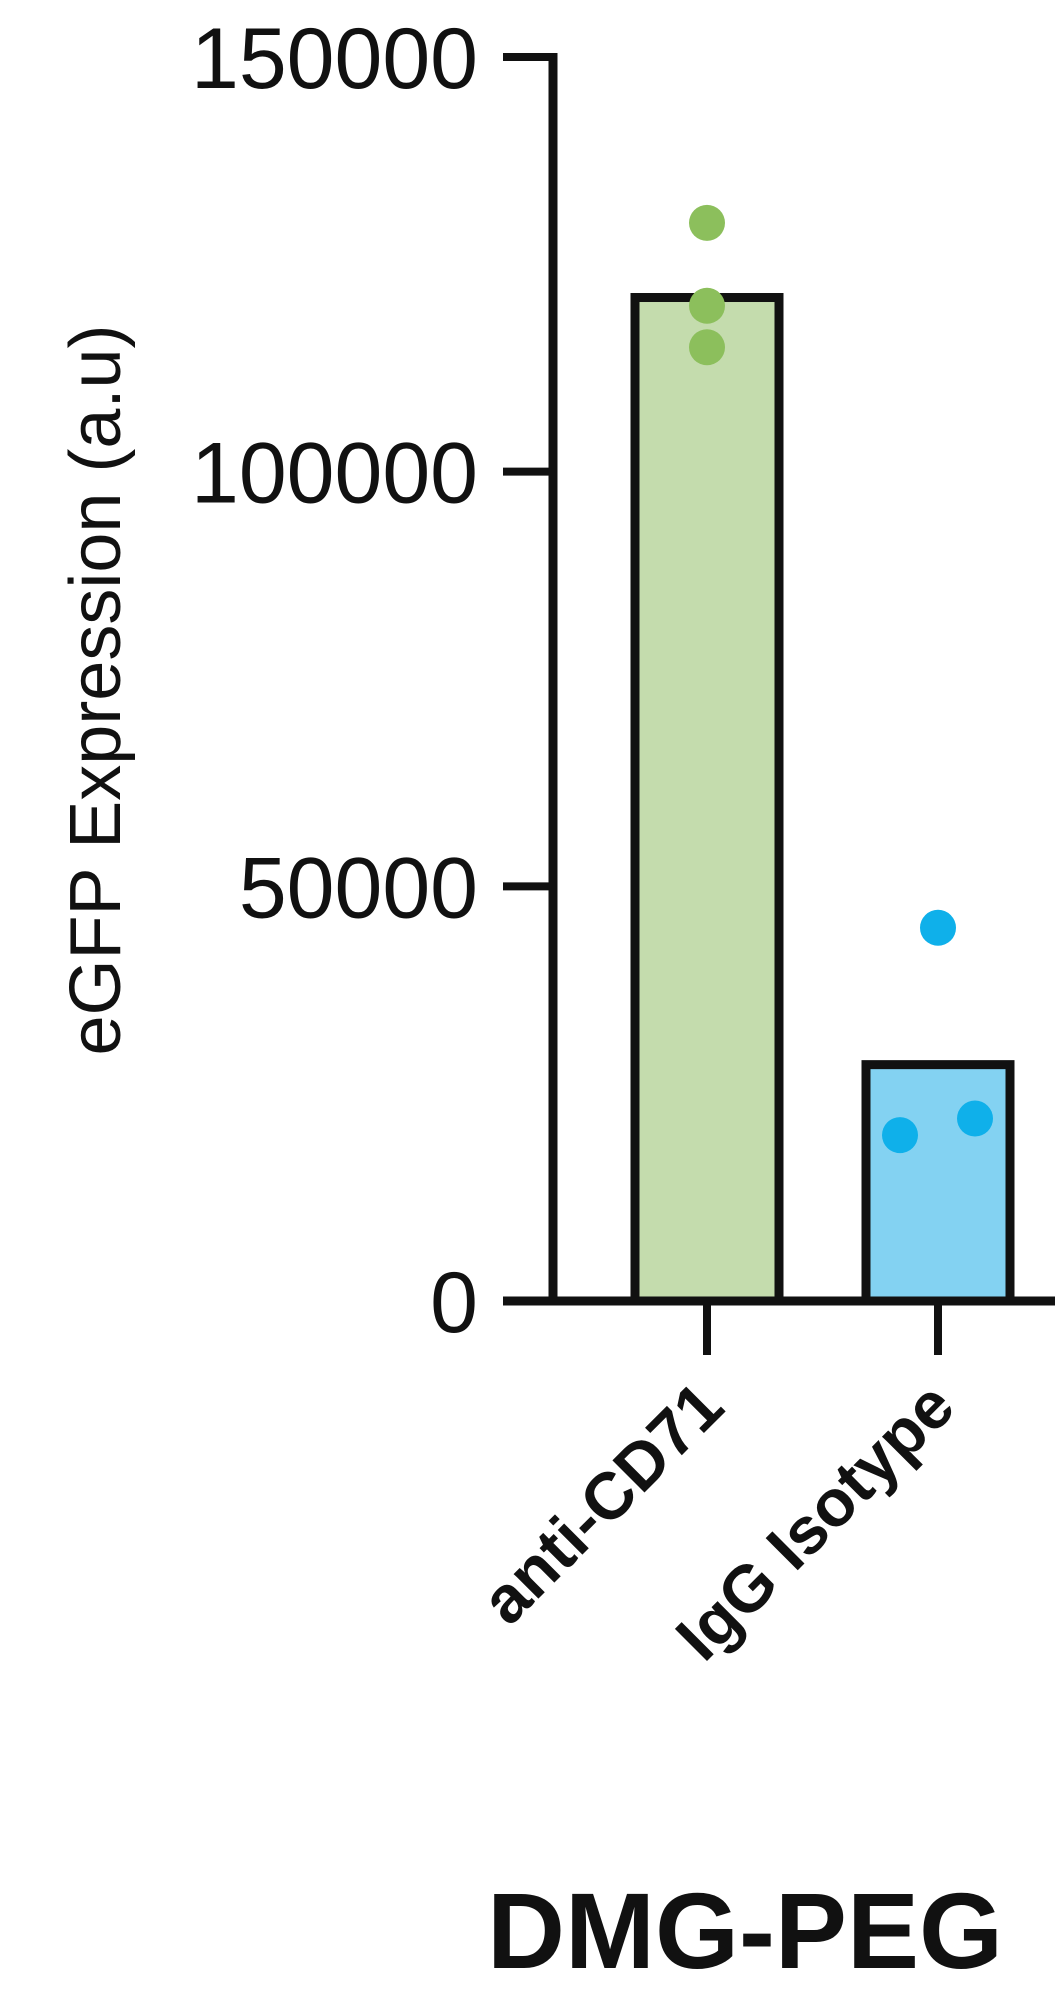 The height and width of the screenshot is (1990, 1055). Describe the element at coordinates (454, 1303) in the screenshot. I see `y-tick-label: 0` at that location.